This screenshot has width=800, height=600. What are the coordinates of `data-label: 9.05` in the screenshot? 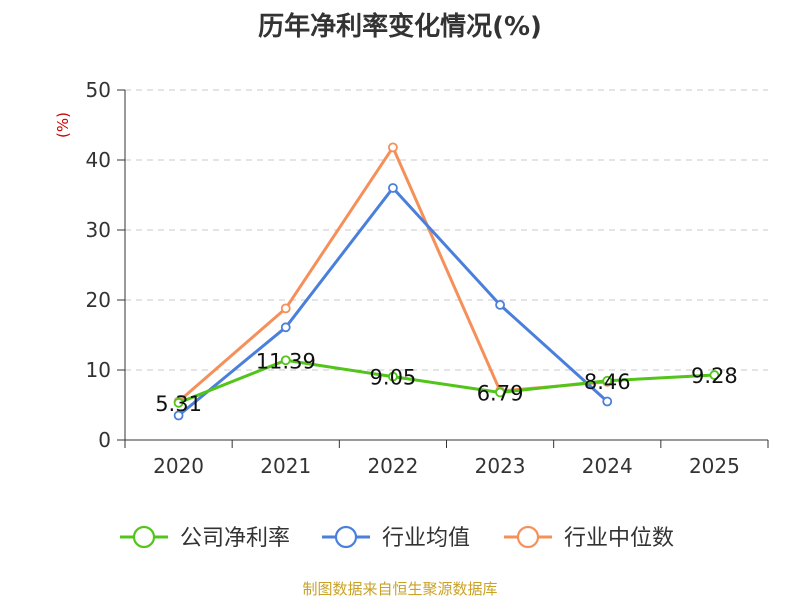 It's located at (393, 378).